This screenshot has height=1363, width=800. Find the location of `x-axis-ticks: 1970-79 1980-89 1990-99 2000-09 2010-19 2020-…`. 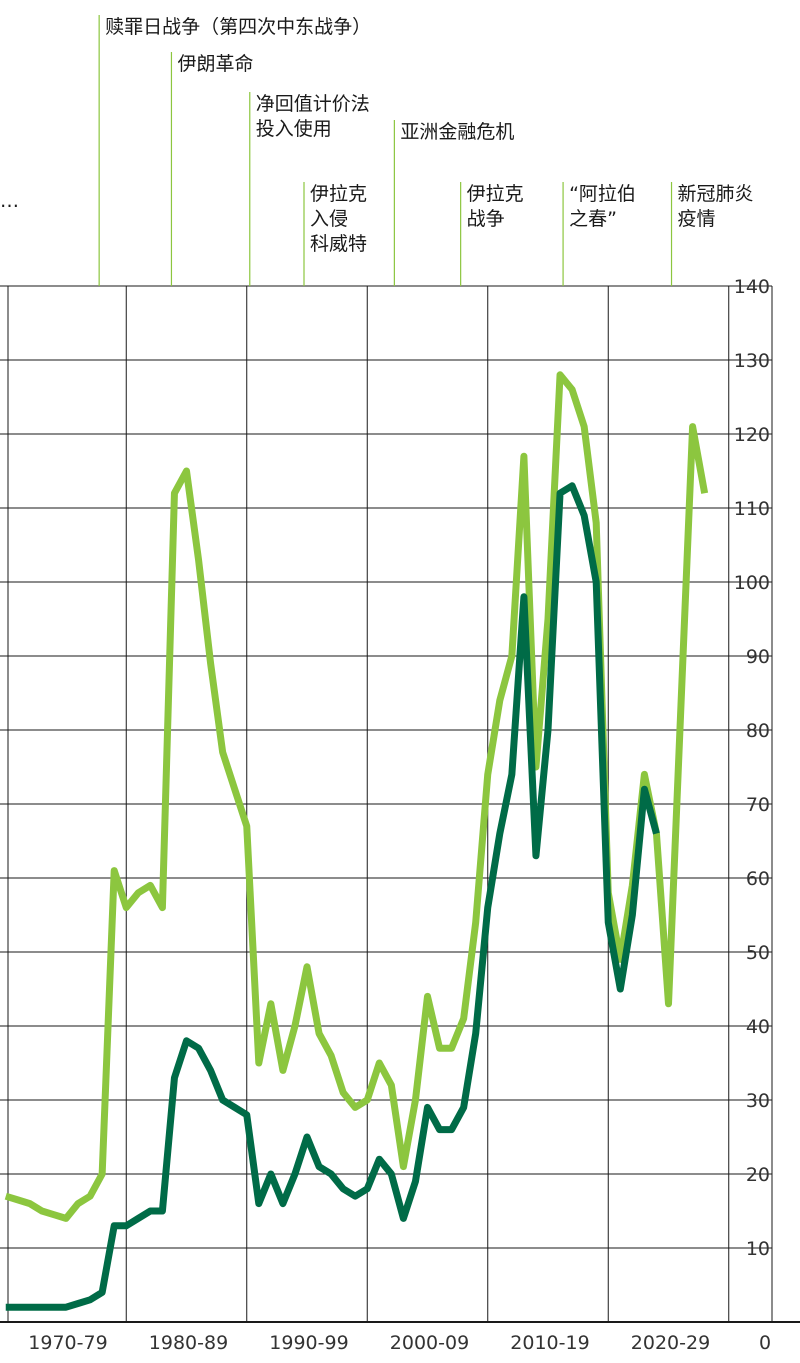

x-axis-ticks: 1970-79 1980-89 1990-99 2000-09 2010-19 2020-… is located at coordinates (399, 1343).